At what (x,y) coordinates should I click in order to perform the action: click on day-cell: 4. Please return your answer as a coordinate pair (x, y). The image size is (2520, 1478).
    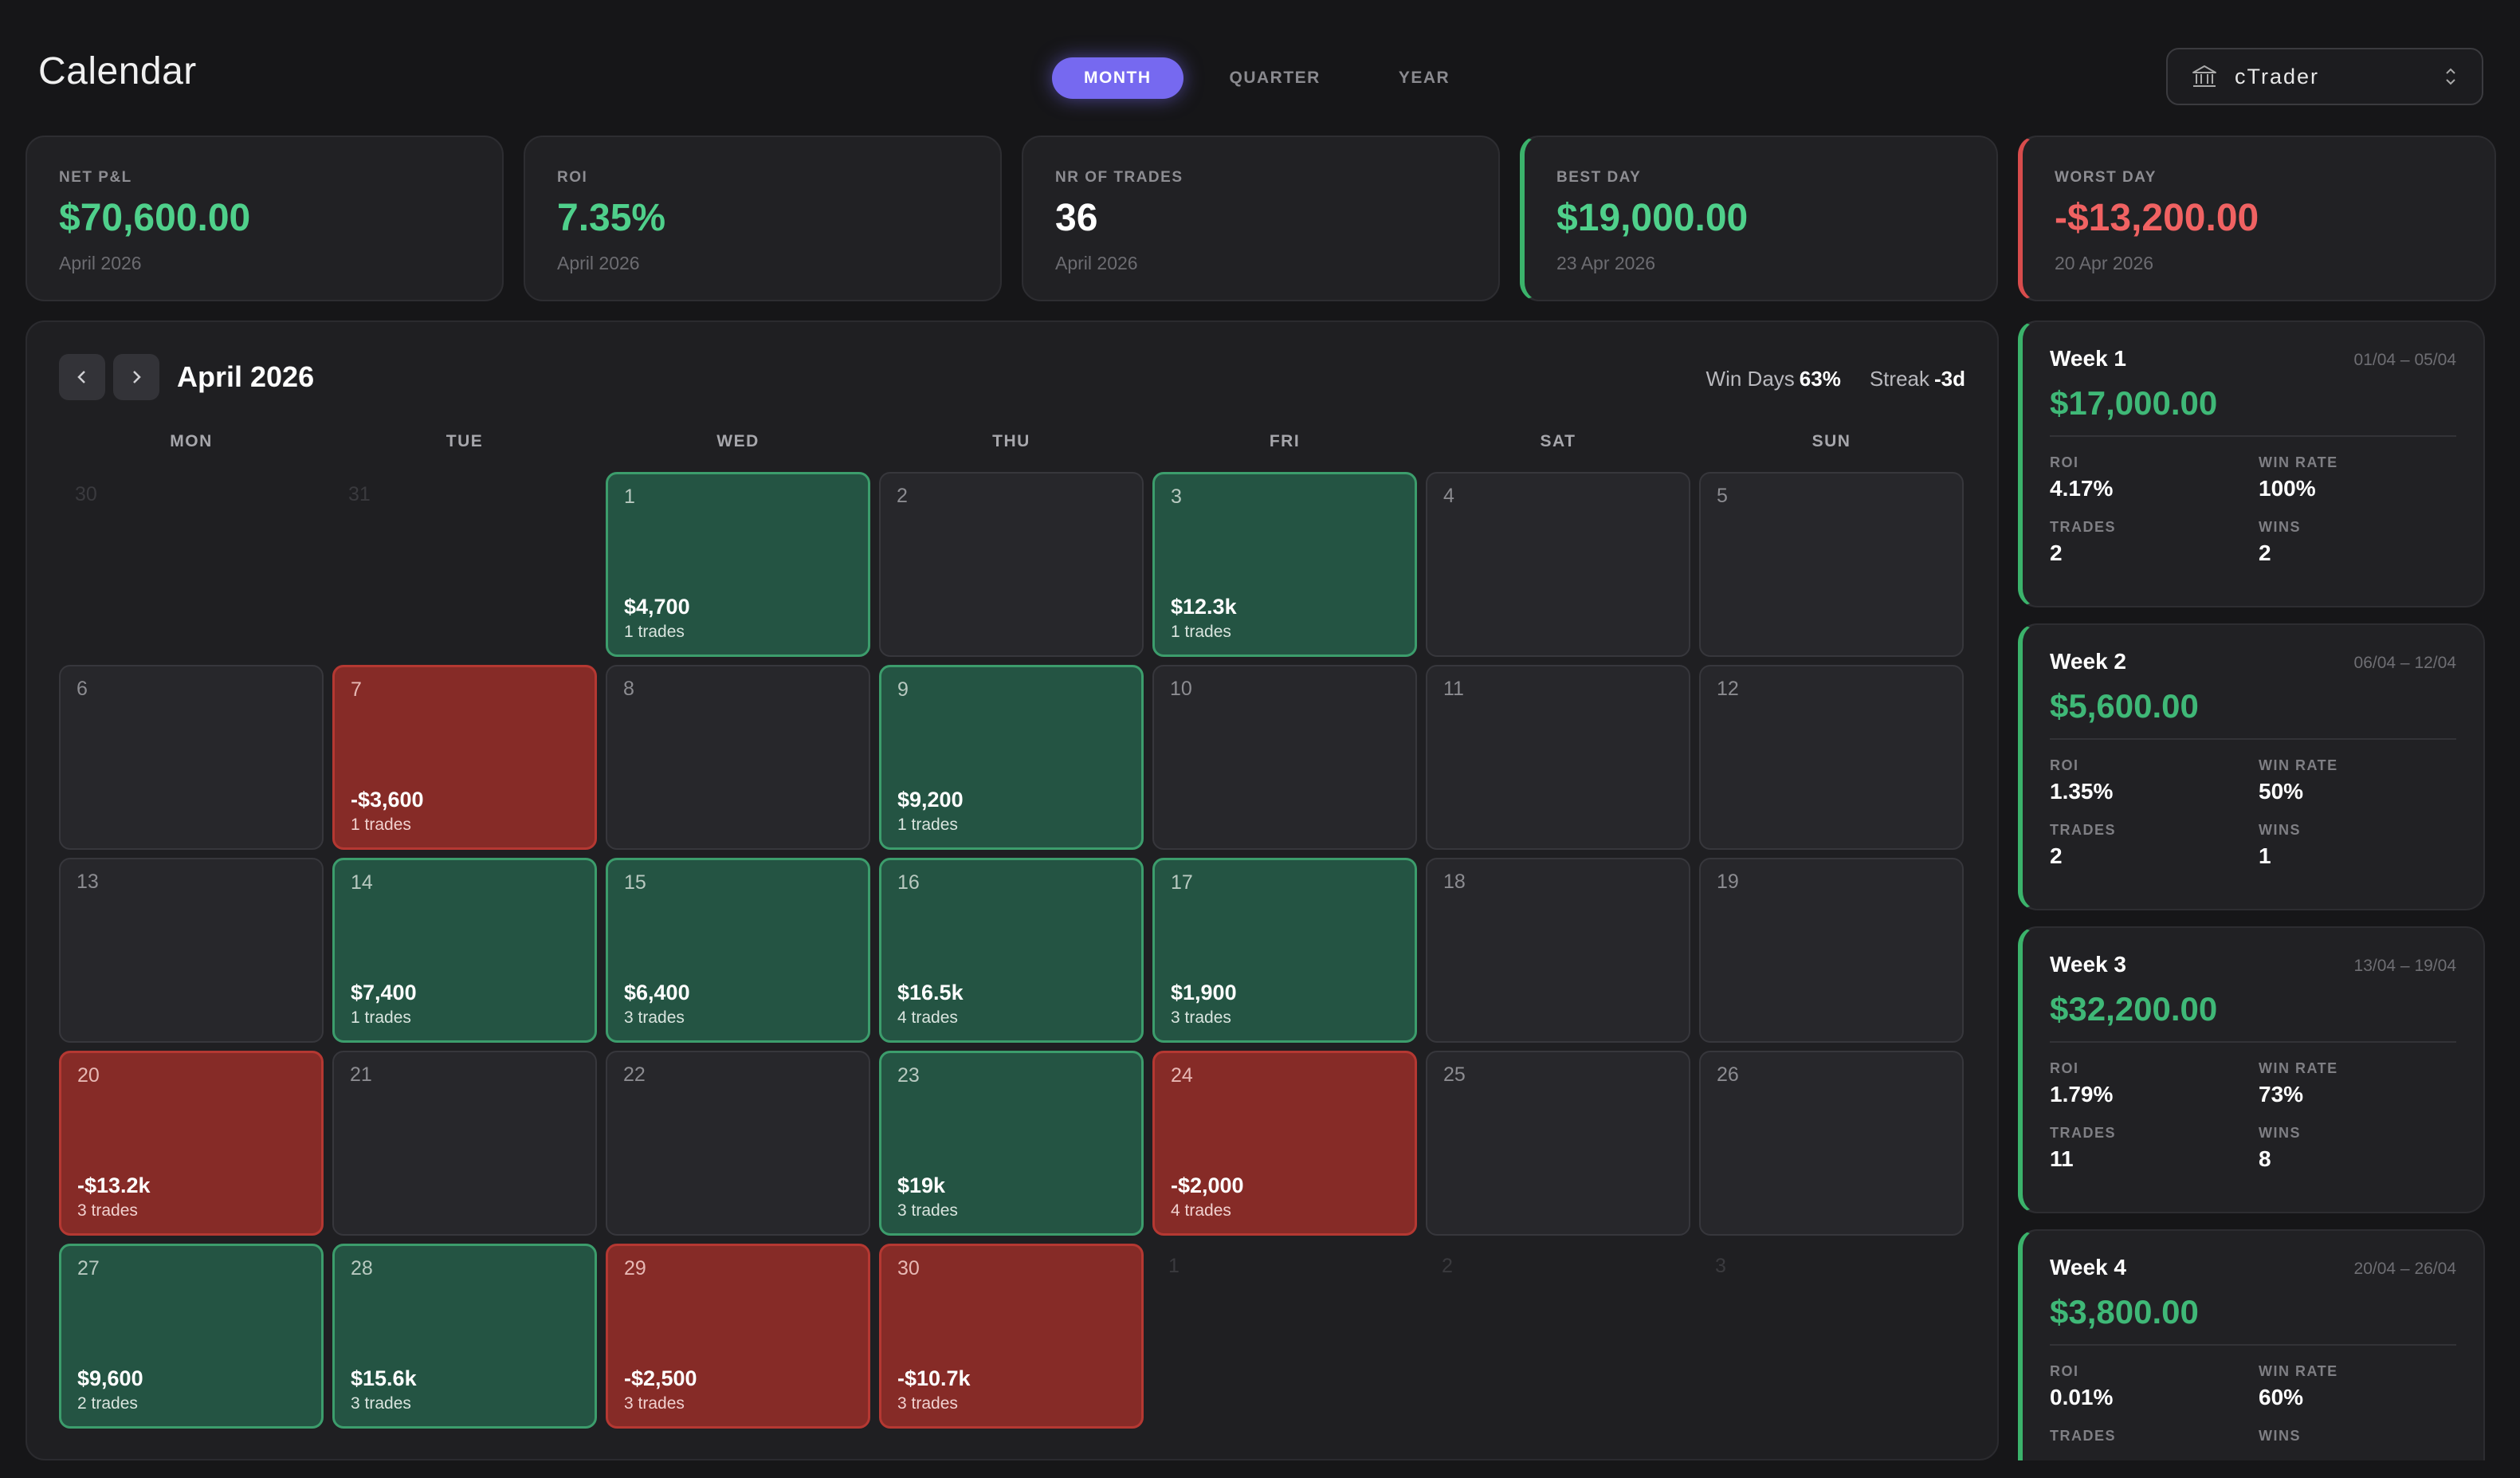
    Looking at the image, I should click on (1558, 564).